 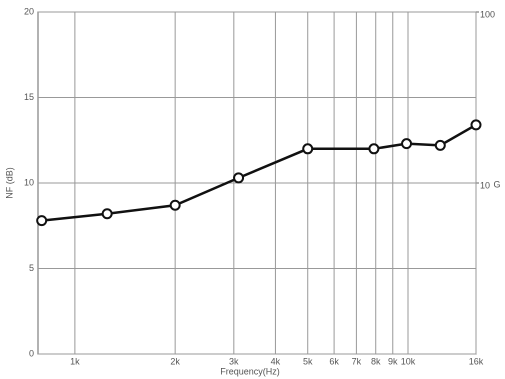 What do you see at coordinates (334, 361) in the screenshot?
I see `x-tick-label: 6k` at bounding box center [334, 361].